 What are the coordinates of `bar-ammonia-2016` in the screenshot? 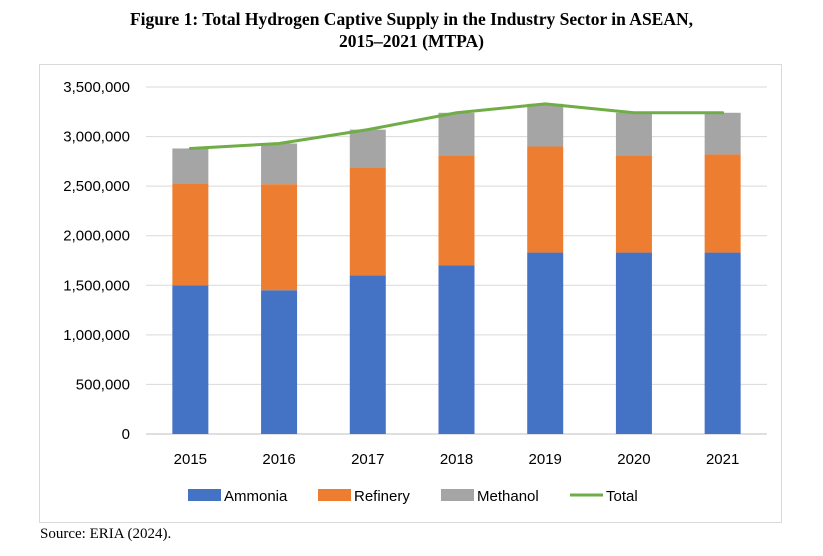 It's located at (279, 362).